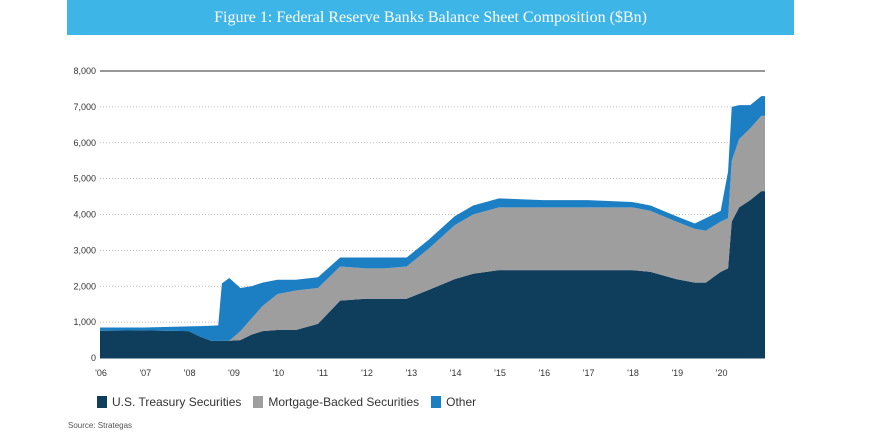 This screenshot has height=438, width=870. What do you see at coordinates (84, 143) in the screenshot?
I see `y-tick-label: 6,000` at bounding box center [84, 143].